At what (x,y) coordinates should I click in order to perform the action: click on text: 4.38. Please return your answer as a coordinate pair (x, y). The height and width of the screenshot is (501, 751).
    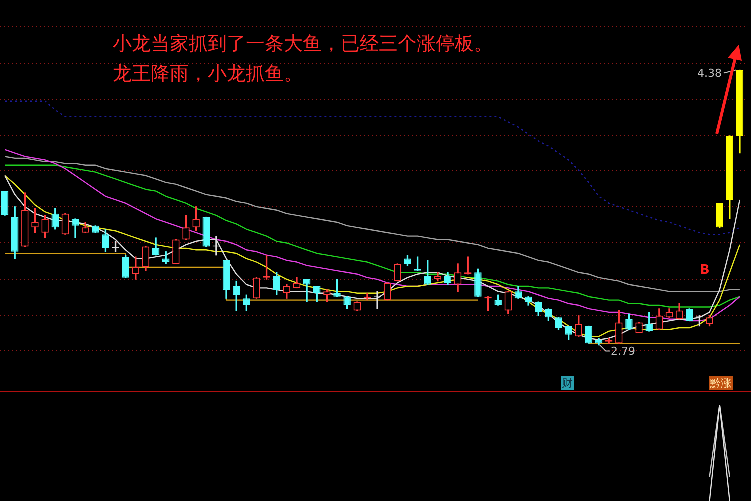
    Looking at the image, I should click on (709, 73).